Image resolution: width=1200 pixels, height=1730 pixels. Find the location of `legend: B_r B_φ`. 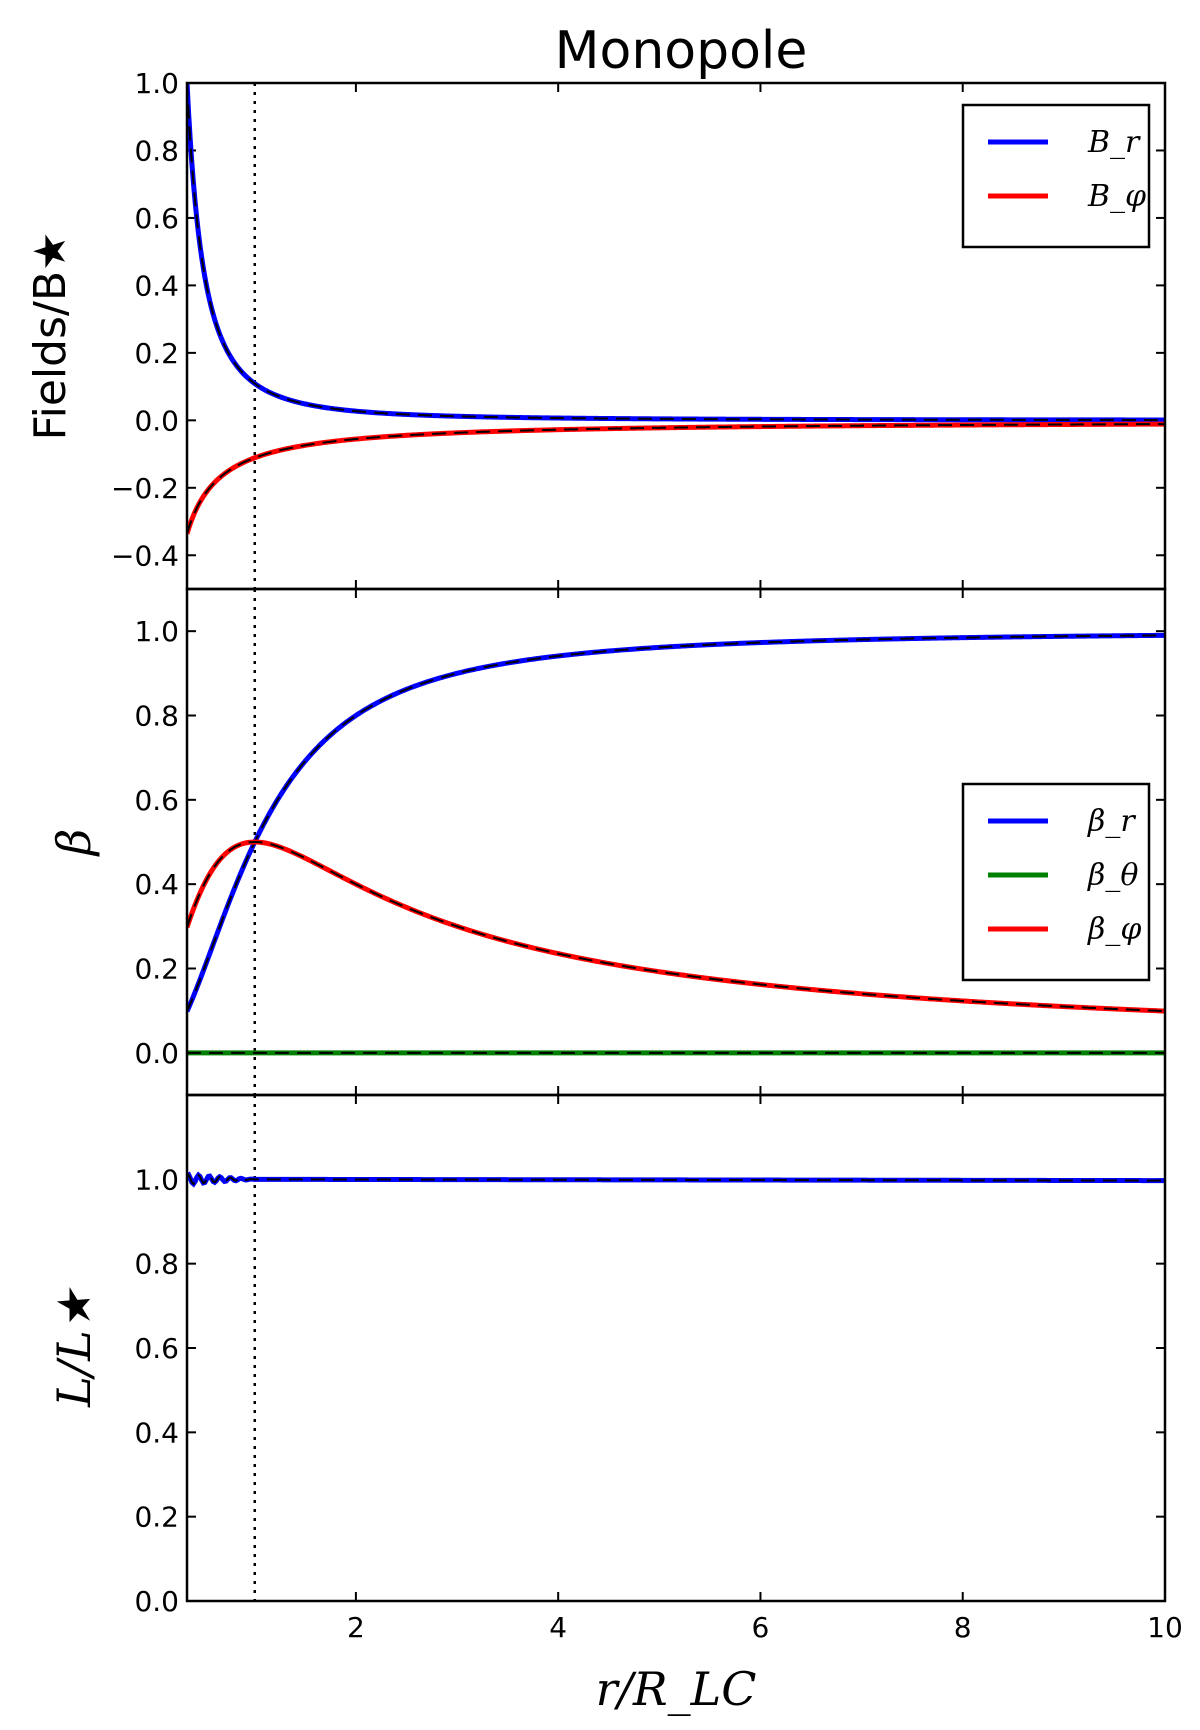

legend: B_r B_φ is located at coordinates (1056, 176).